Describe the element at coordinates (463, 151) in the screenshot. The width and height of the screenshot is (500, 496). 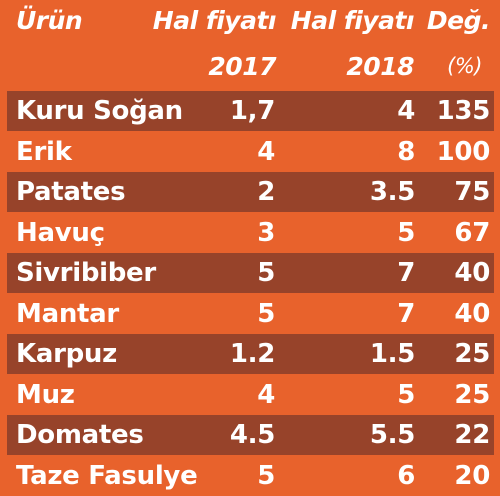
I see `cell-change: 100` at that location.